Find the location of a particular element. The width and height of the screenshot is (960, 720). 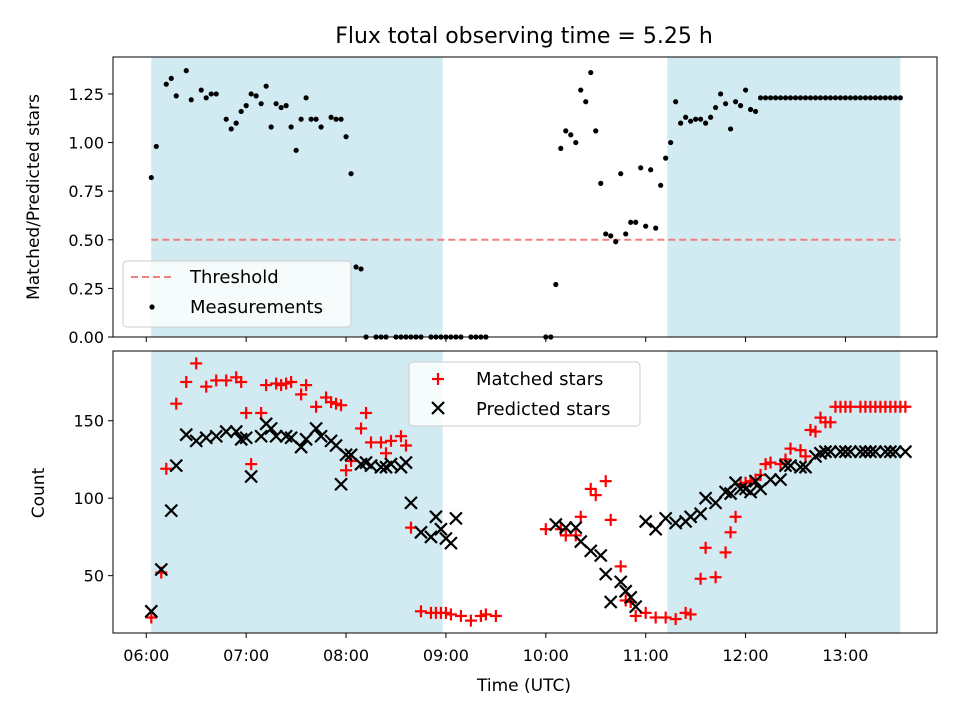

bottom-x-tick-label: 06:00 is located at coordinates (146, 655).